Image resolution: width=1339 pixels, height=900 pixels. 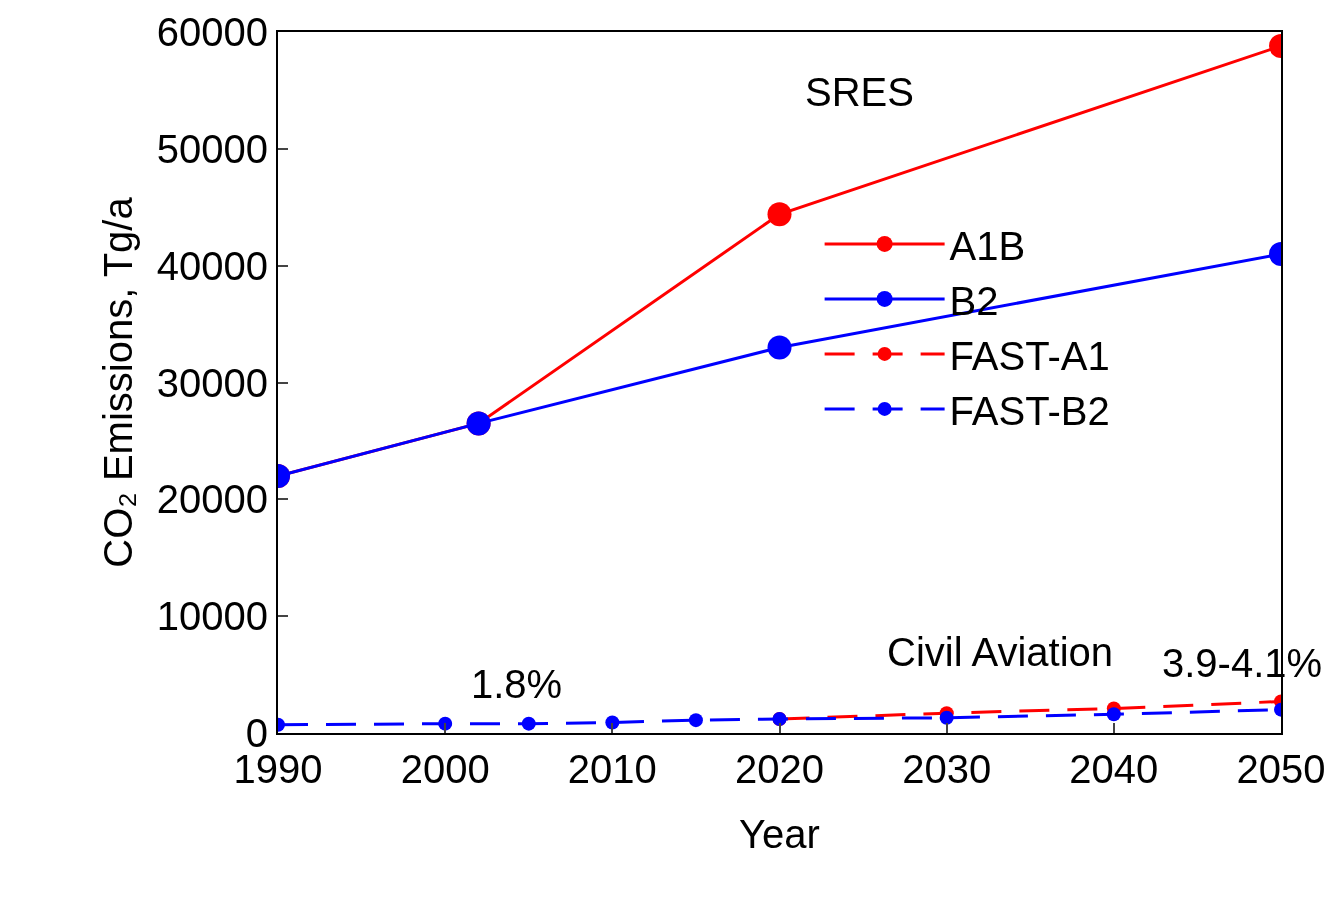 I want to click on y-tick-label: 10000, so click(x=212, y=616).